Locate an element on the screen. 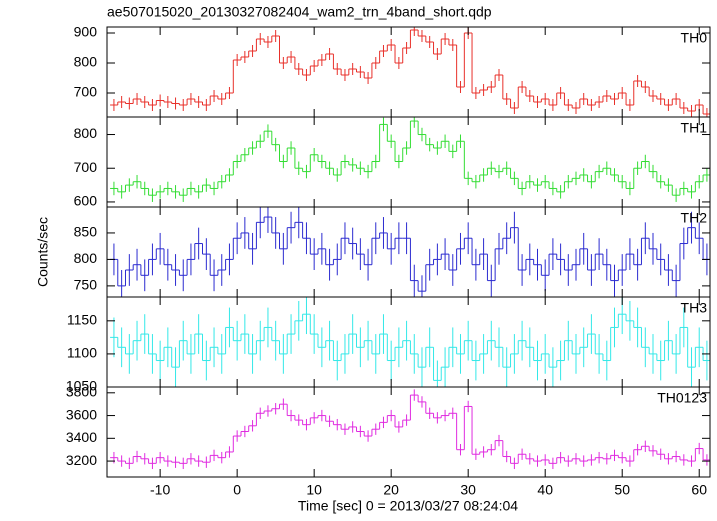 Image resolution: width=717 pixels, height=521 pixels. y-tick-label: 3200 is located at coordinates (81, 460).